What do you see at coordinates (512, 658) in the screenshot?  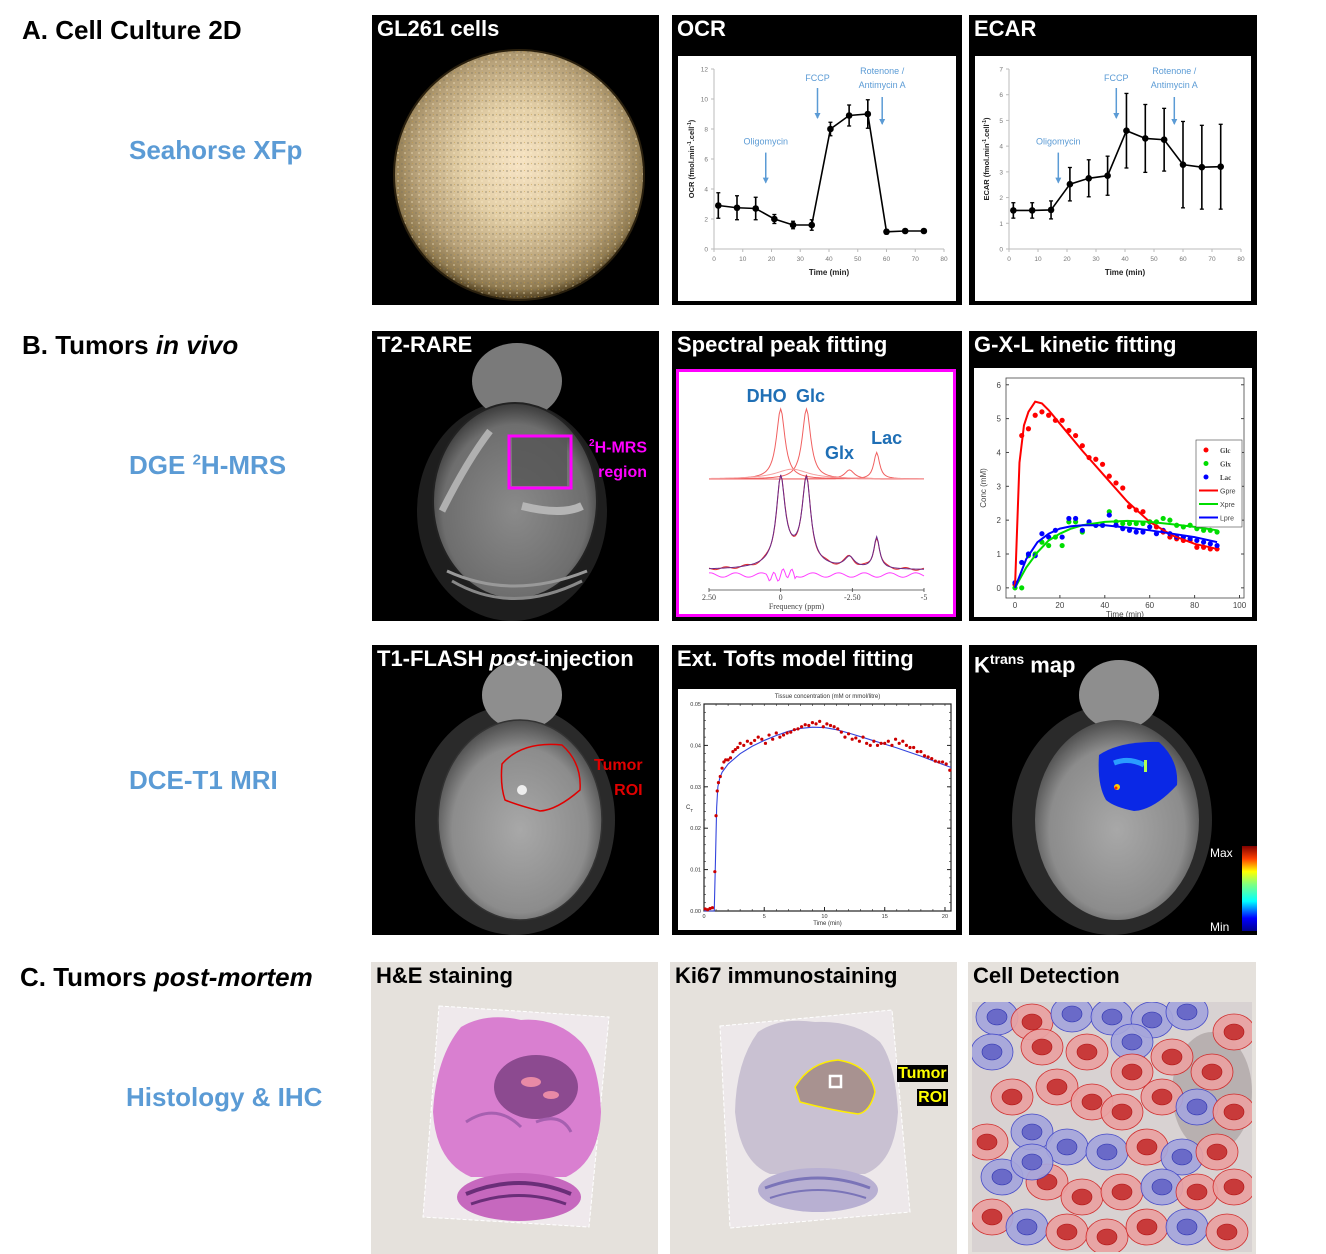 I see `t1-flash-title-italic: post` at bounding box center [512, 658].